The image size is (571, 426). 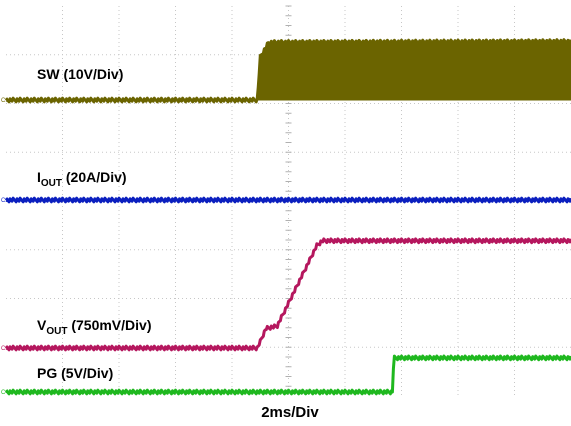 I want to click on channel-marker: C4, so click(x=5, y=393).